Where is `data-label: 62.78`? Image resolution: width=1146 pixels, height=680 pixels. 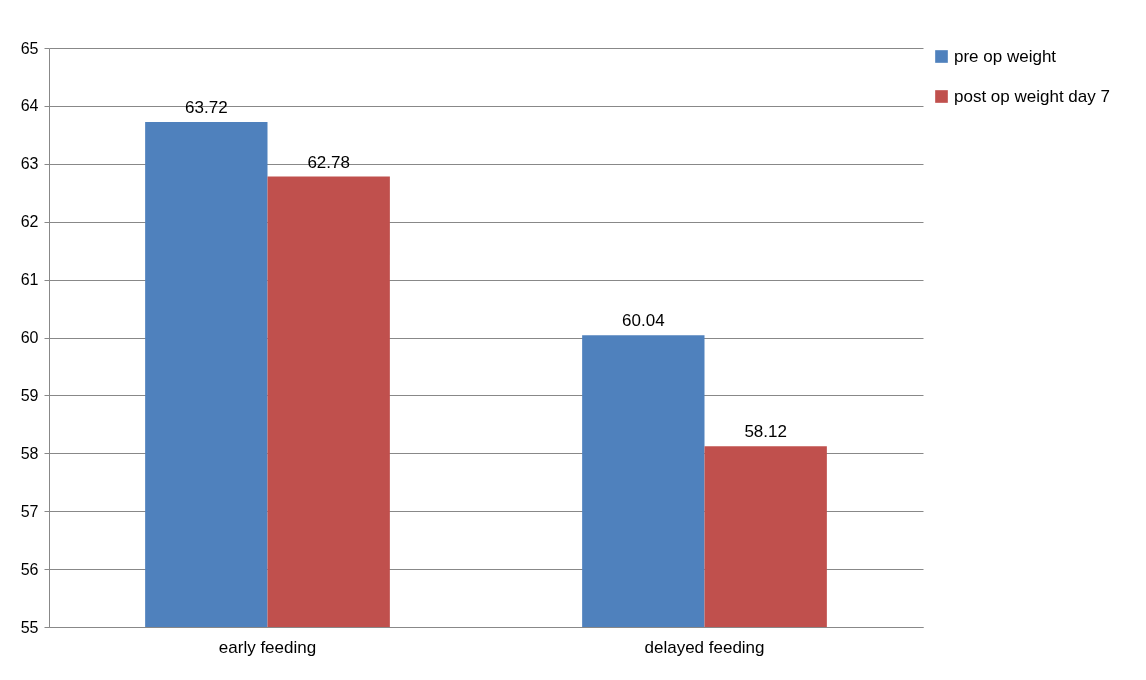 data-label: 62.78 is located at coordinates (328, 162).